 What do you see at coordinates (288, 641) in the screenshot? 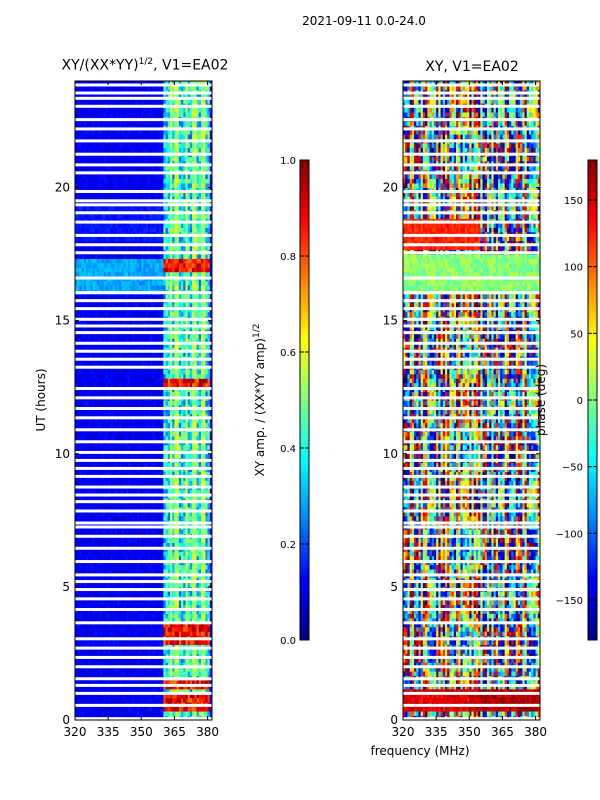
I see `colorbar-tick-label: 0.0` at bounding box center [288, 641].